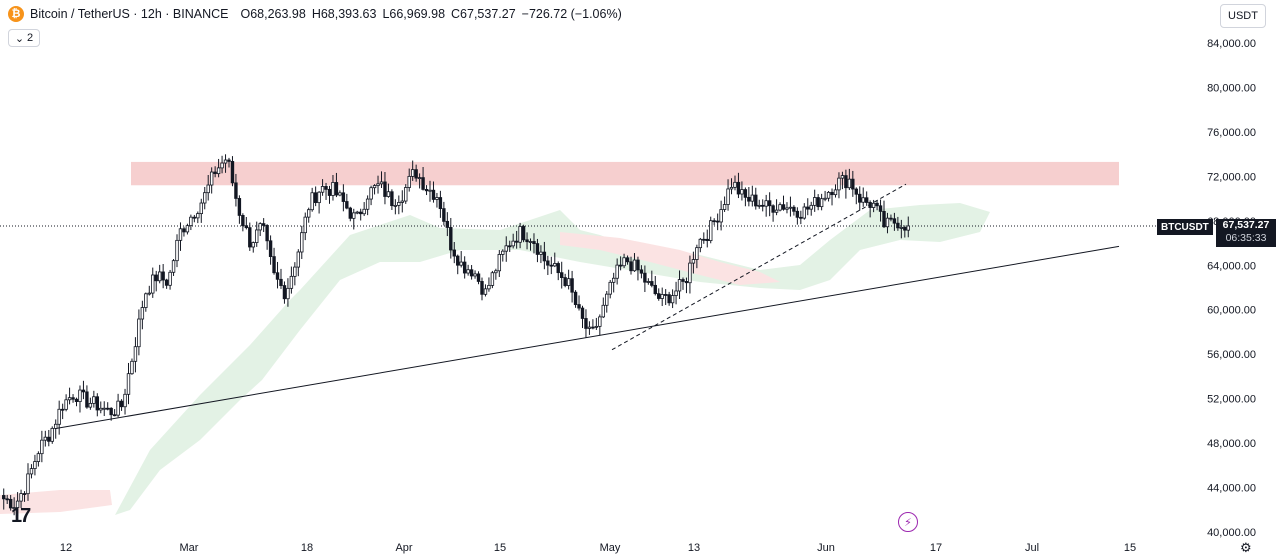  I want to click on price-tick-label: 84,000.00, so click(1231, 44).